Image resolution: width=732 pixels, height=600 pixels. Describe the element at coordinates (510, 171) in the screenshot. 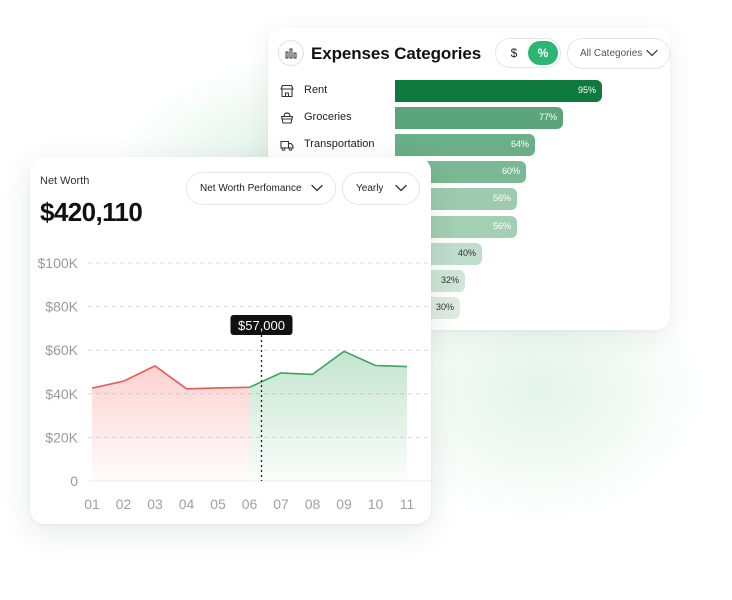

I see `expense-bar-value: 60%` at that location.